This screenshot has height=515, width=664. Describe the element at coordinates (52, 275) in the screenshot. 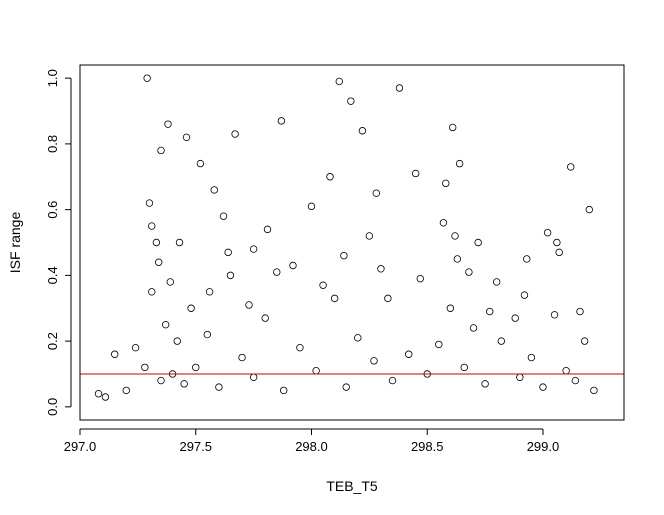

I see `y-tick-label: 0.4` at that location.